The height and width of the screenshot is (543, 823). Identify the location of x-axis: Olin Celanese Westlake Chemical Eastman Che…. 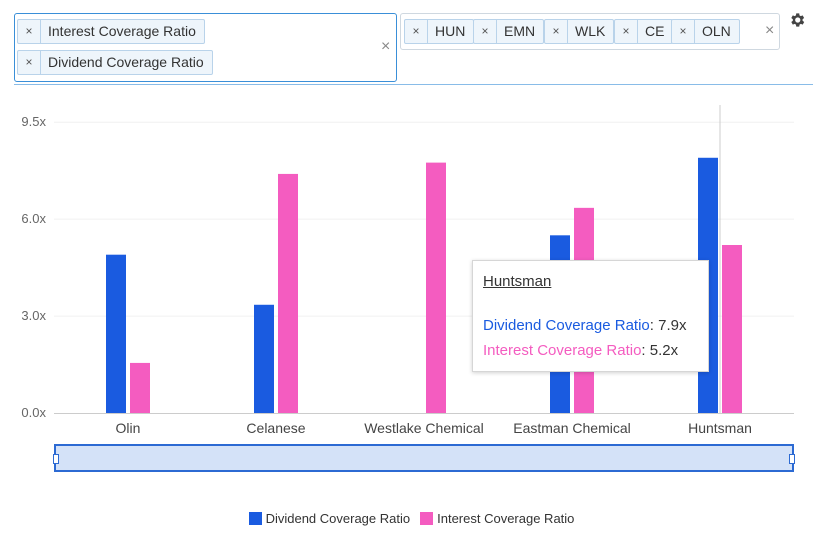
(434, 428).